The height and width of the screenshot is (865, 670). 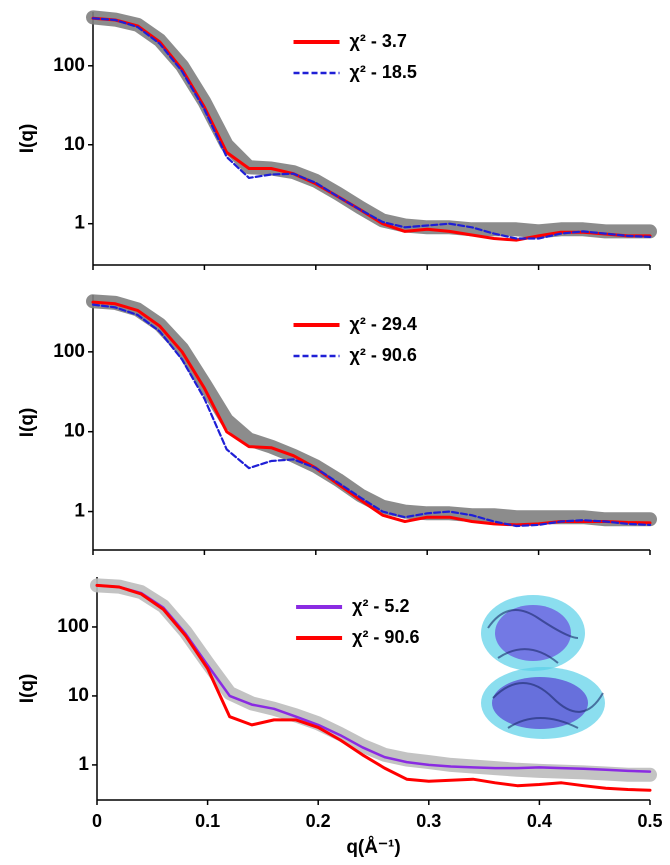 What do you see at coordinates (373, 847) in the screenshot?
I see `x-axis-label: q(Å⁻¹)` at bounding box center [373, 847].